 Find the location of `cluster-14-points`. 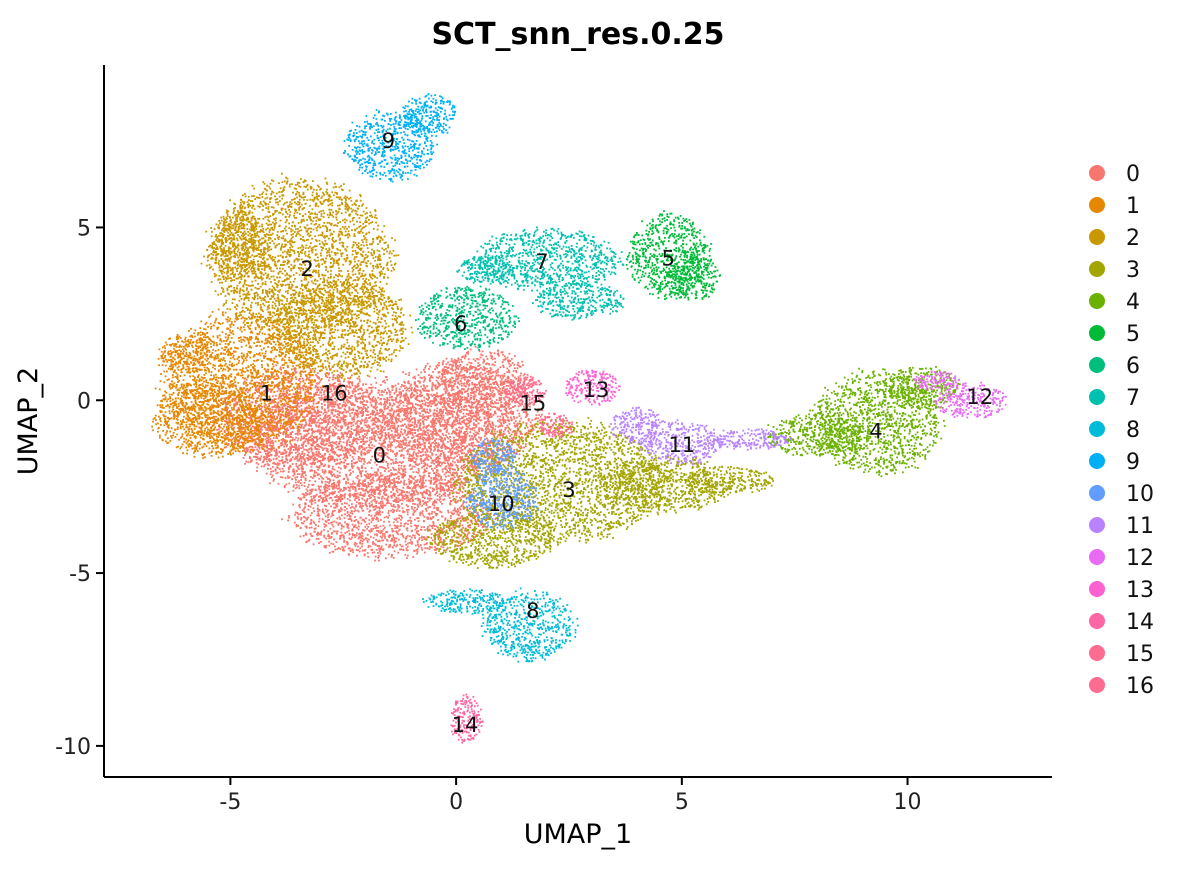

cluster-14-points is located at coordinates (467, 718).